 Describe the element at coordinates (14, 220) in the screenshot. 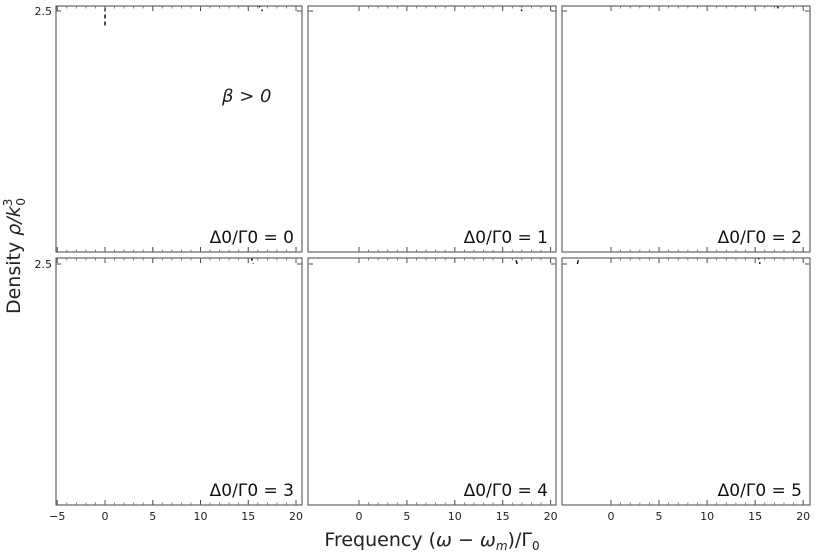

I see `y-axis-title-rho: ρ/k` at that location.